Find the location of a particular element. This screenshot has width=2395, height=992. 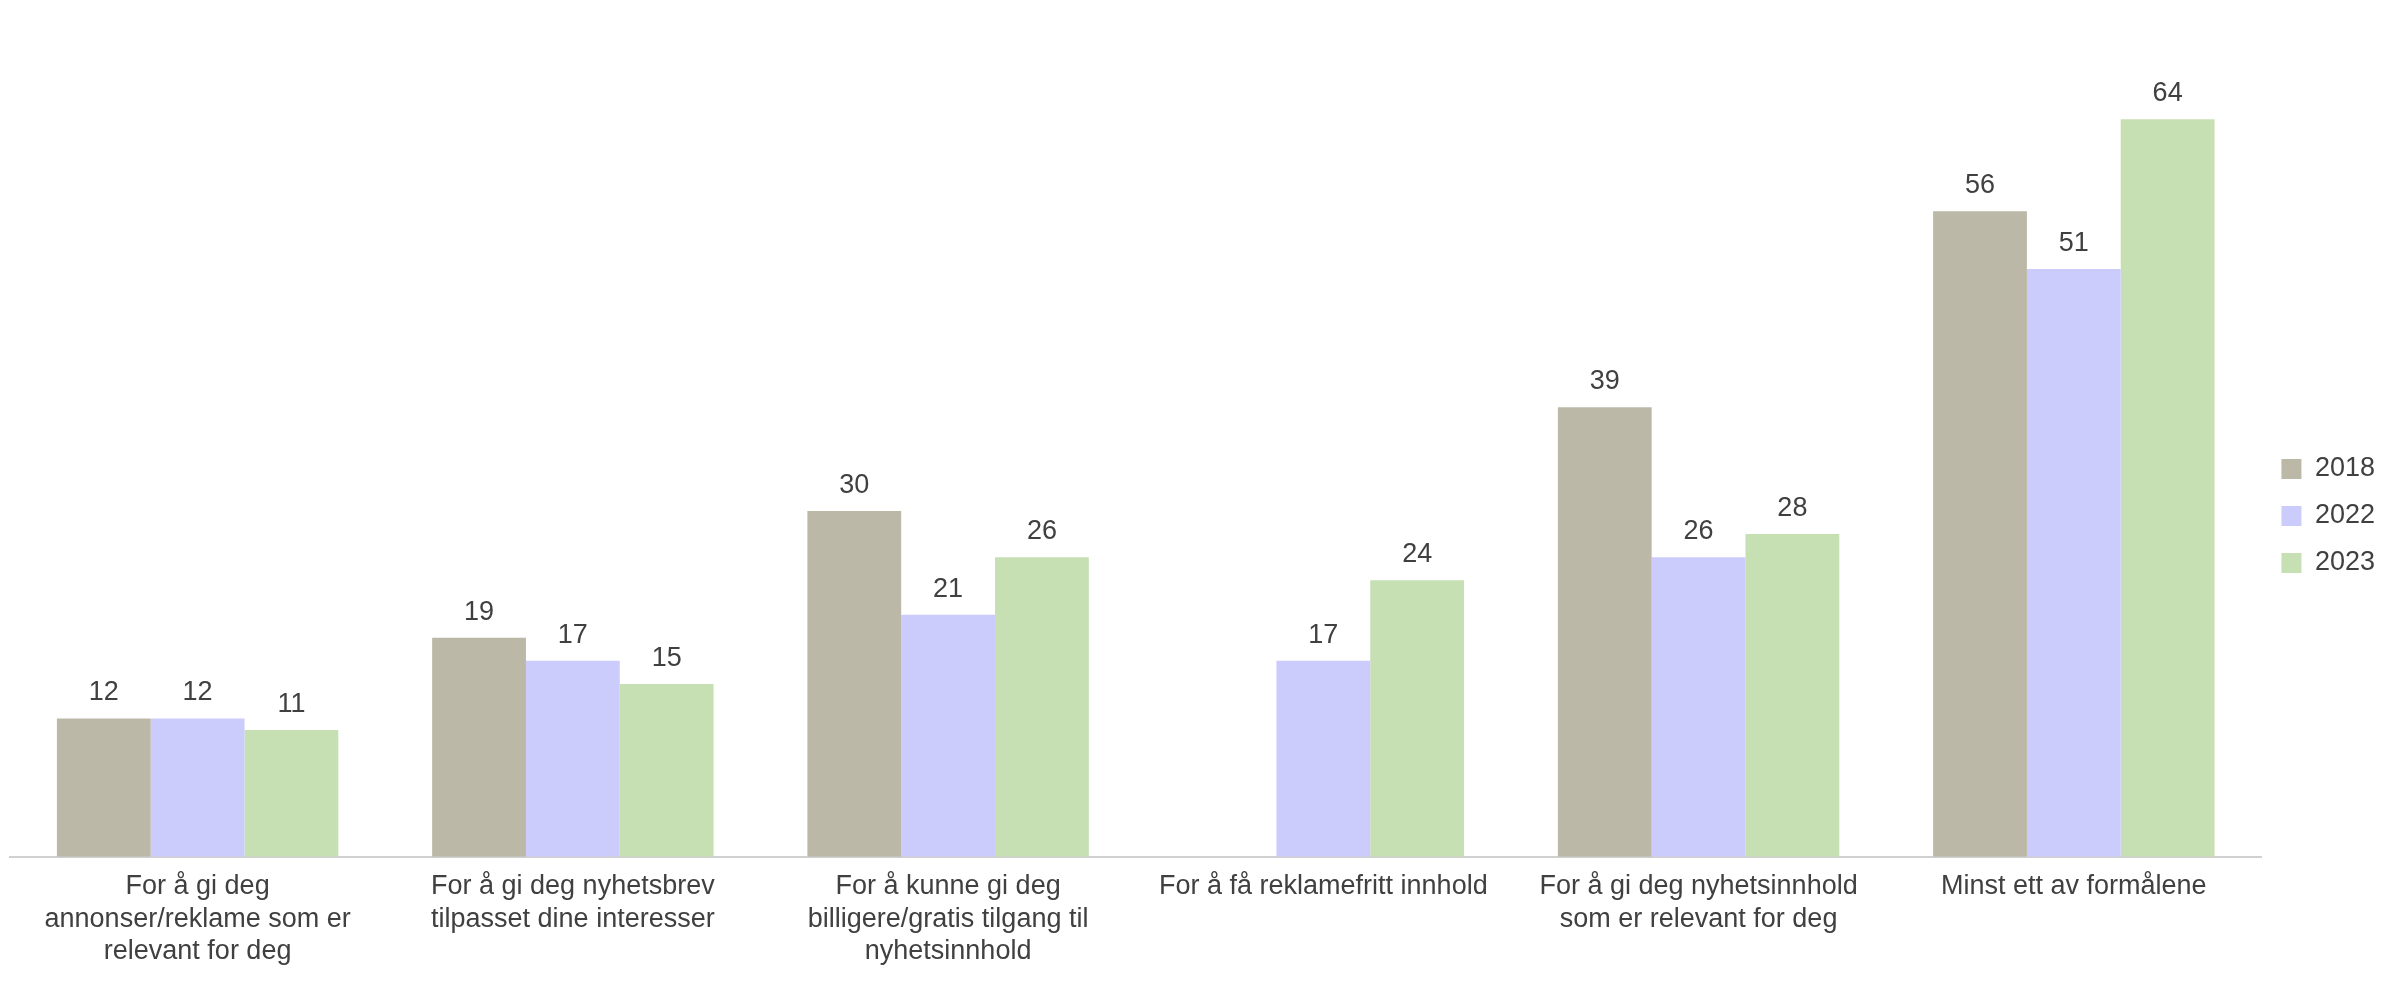

data-label: 19 is located at coordinates (479, 610).